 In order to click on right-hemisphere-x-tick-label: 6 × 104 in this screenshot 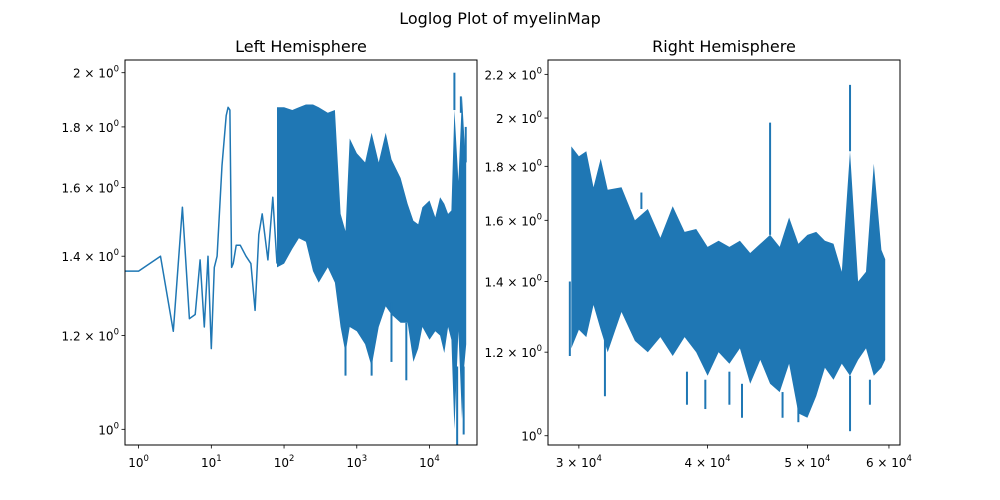, I will do `click(889, 462)`.